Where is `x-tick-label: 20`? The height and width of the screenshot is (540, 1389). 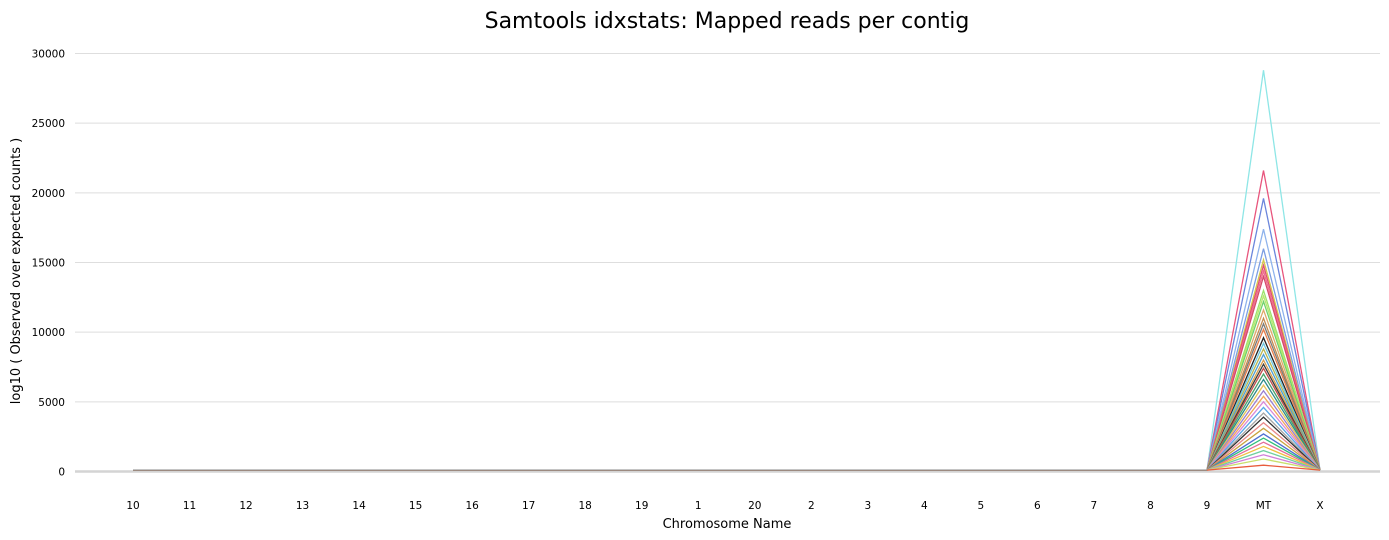 x-tick-label: 20 is located at coordinates (754, 506).